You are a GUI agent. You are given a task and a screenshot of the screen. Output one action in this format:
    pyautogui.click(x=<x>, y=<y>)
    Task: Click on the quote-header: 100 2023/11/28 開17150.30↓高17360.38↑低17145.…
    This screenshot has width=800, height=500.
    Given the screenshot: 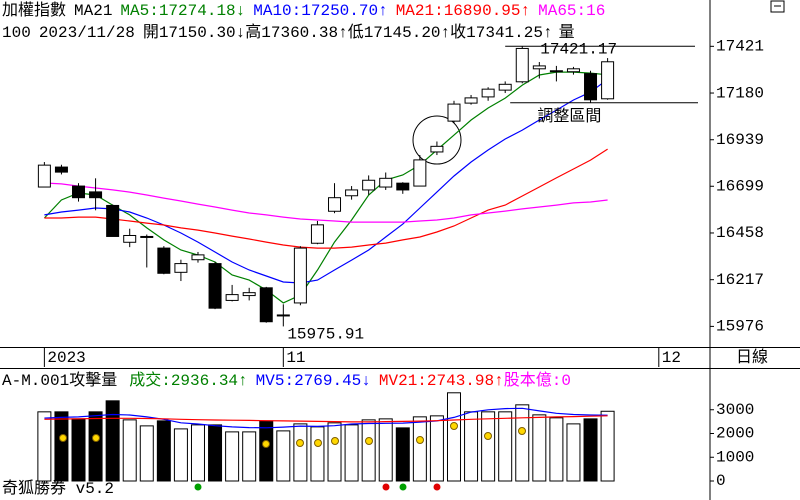 What is the action you would take?
    pyautogui.click(x=288, y=32)
    